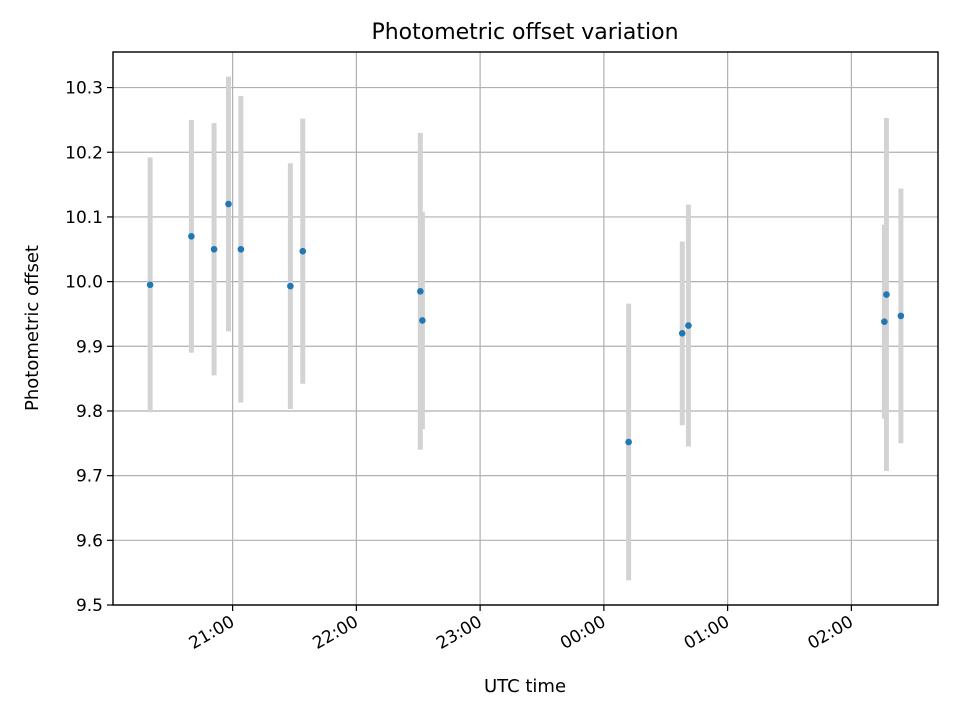  What do you see at coordinates (32, 328) in the screenshot?
I see `y-axis-label: Photometric offset` at bounding box center [32, 328].